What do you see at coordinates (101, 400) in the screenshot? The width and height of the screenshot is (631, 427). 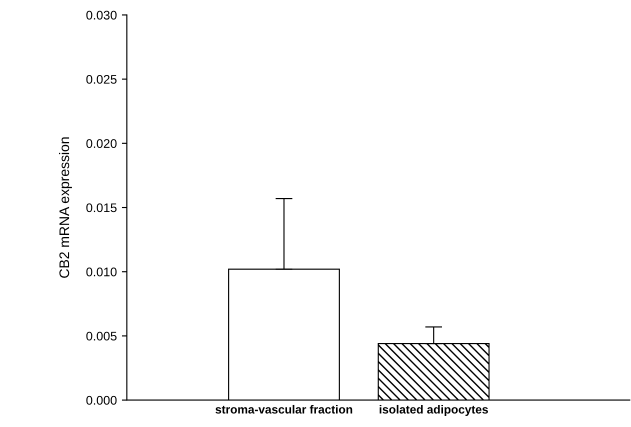 I see `y-tick-label: 0.000` at bounding box center [101, 400].